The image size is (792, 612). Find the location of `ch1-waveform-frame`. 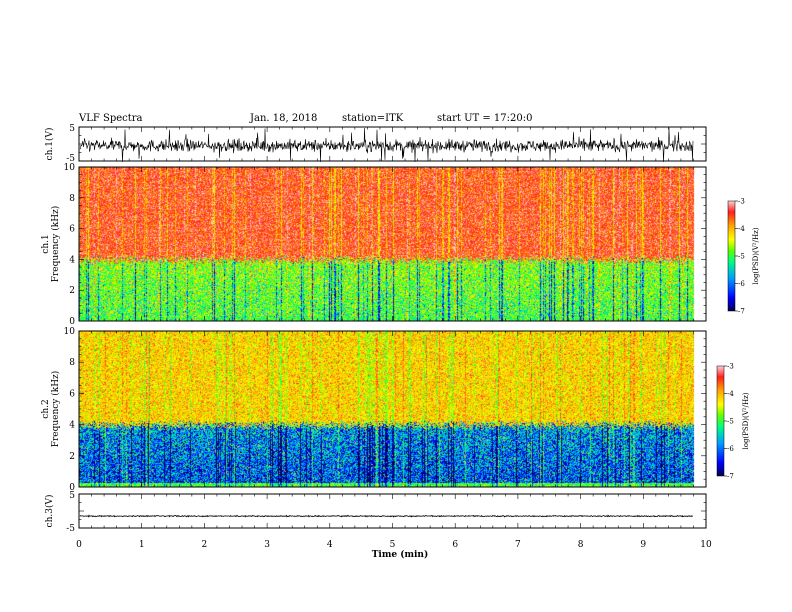

ch1-waveform-frame is located at coordinates (392, 144).